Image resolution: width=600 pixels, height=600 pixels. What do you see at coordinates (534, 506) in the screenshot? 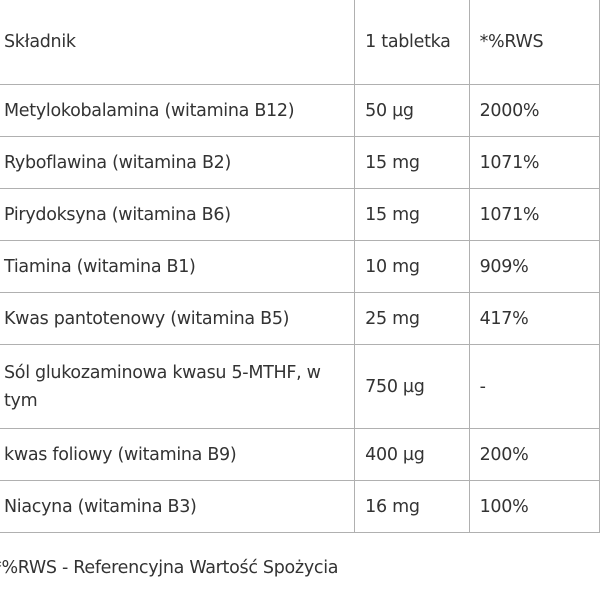
I see `rws-percent: 100%` at bounding box center [534, 506].